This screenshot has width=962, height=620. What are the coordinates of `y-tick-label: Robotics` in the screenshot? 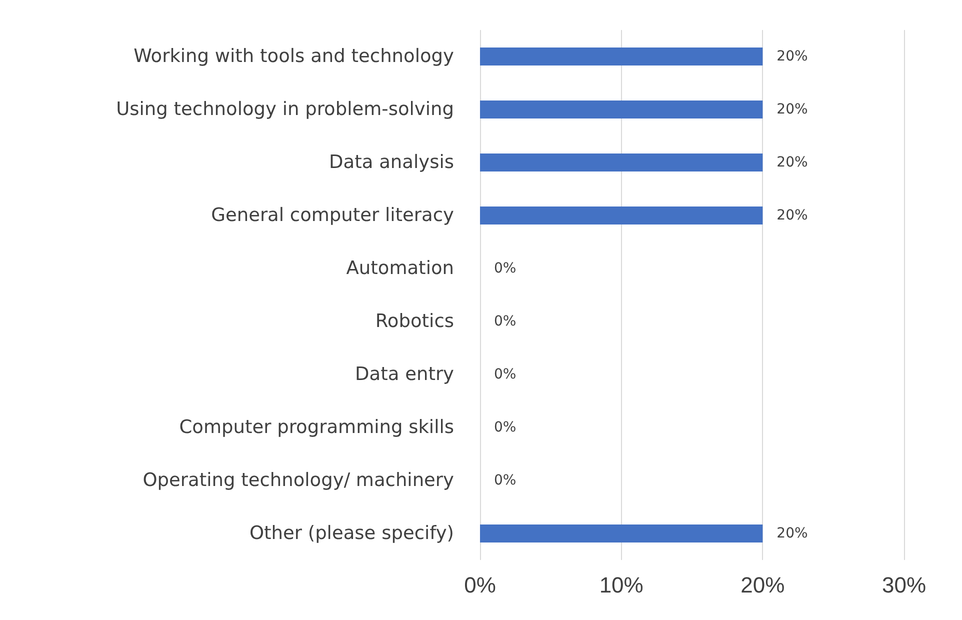 It's located at (414, 321).